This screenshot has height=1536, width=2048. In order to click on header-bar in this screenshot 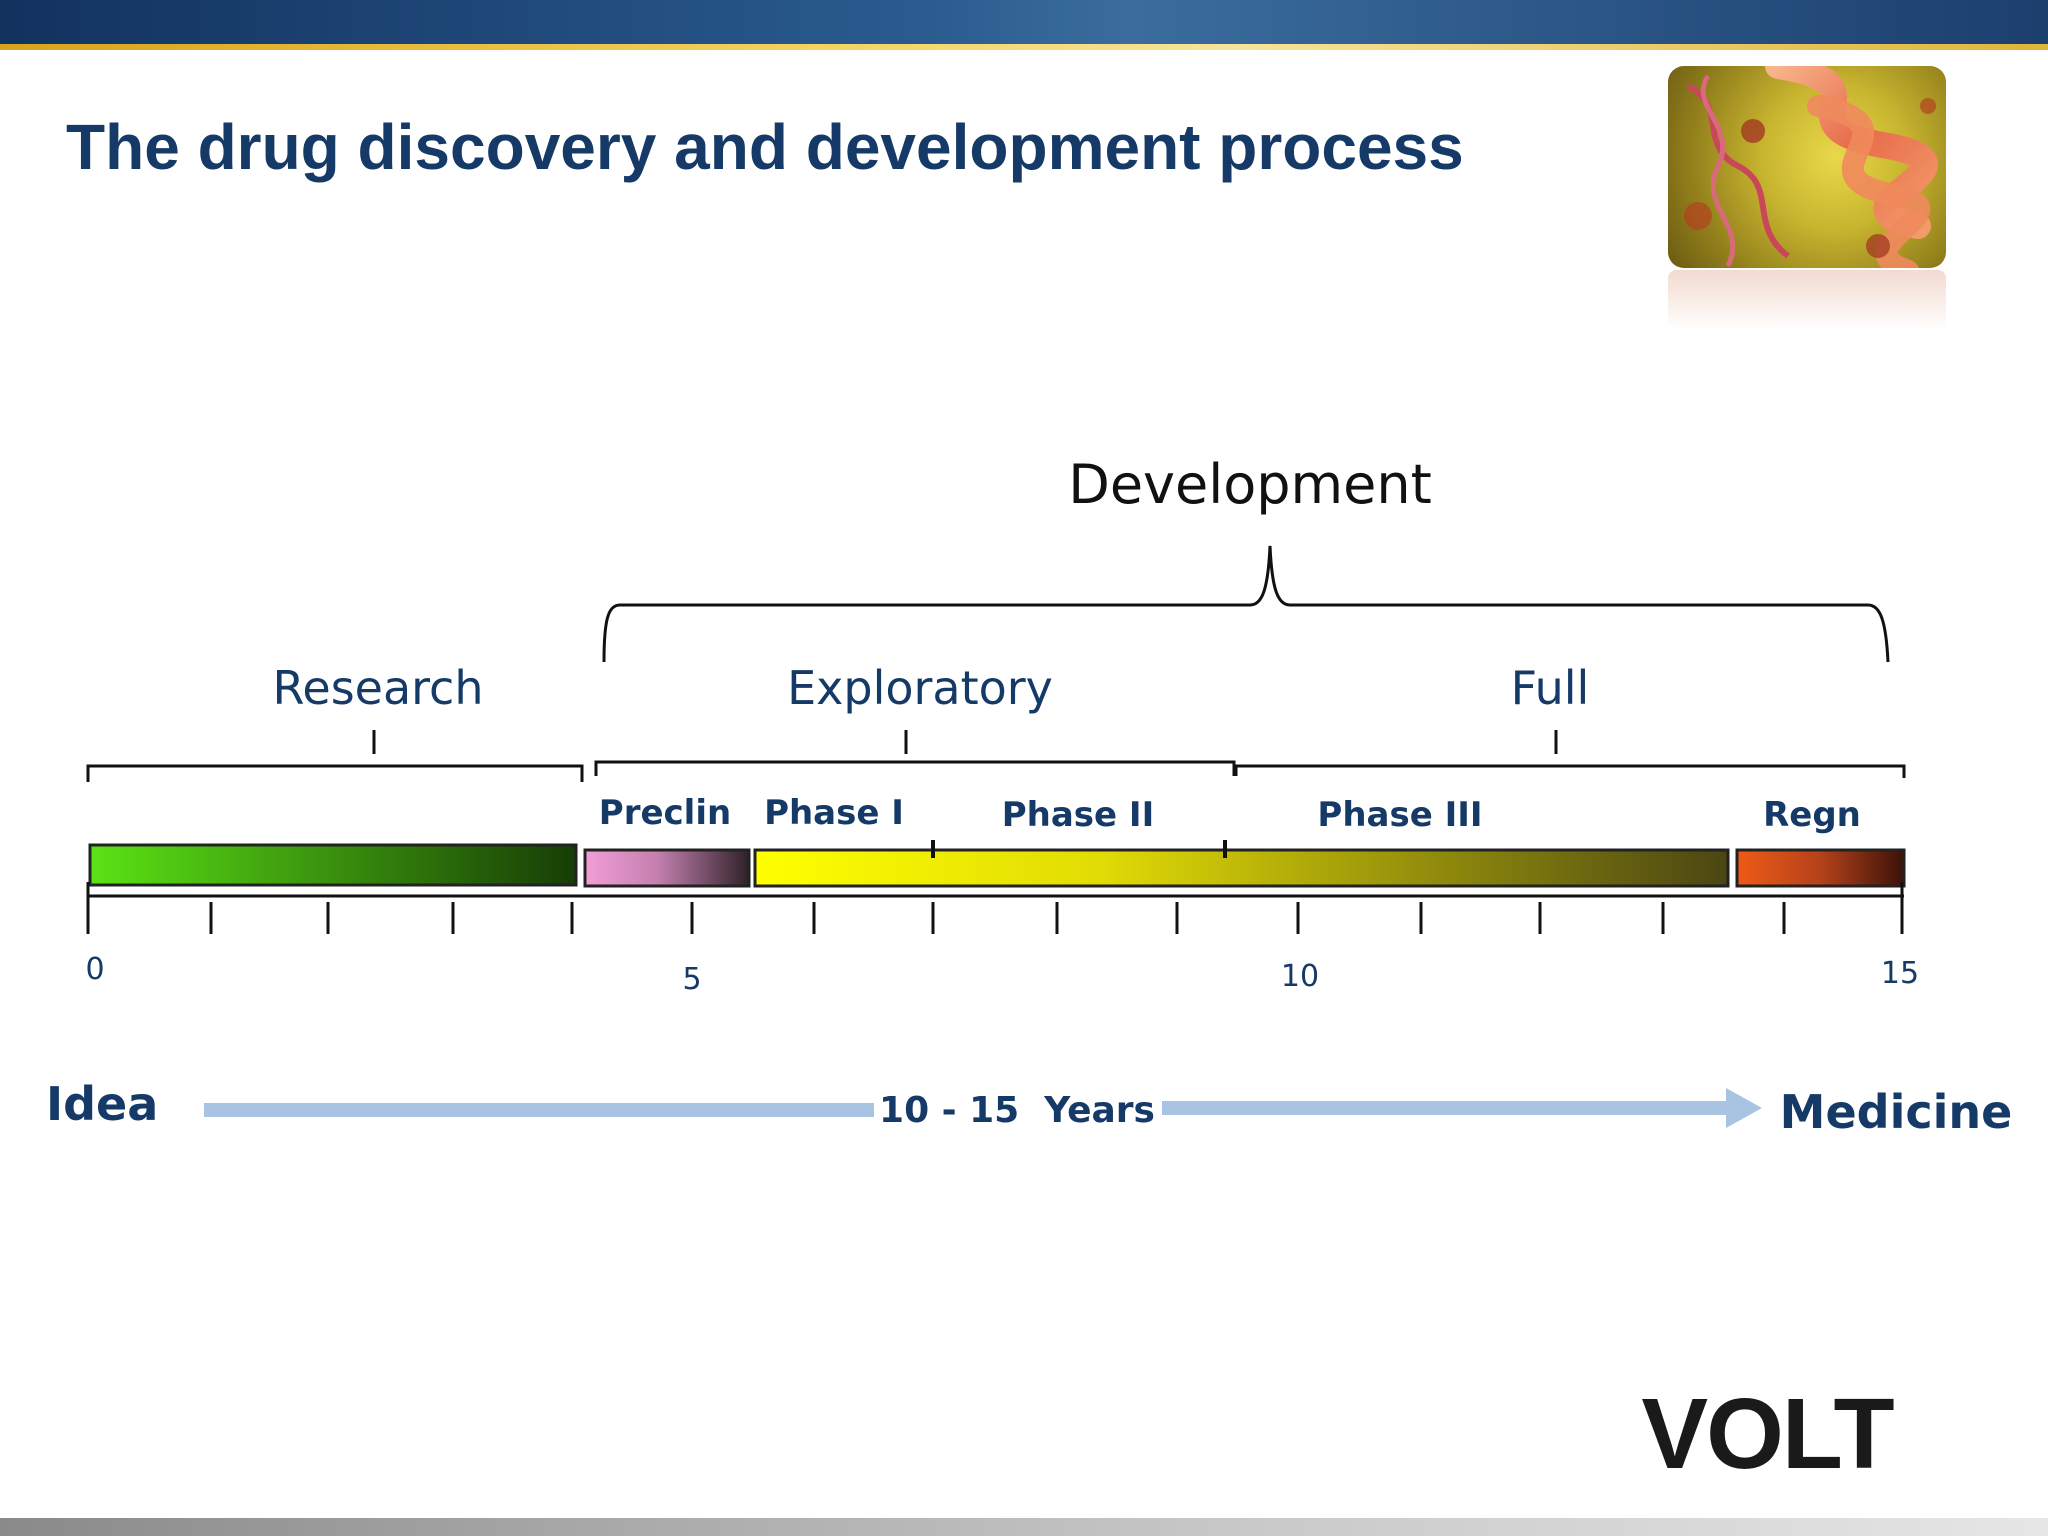, I will do `click(1024, 22)`.